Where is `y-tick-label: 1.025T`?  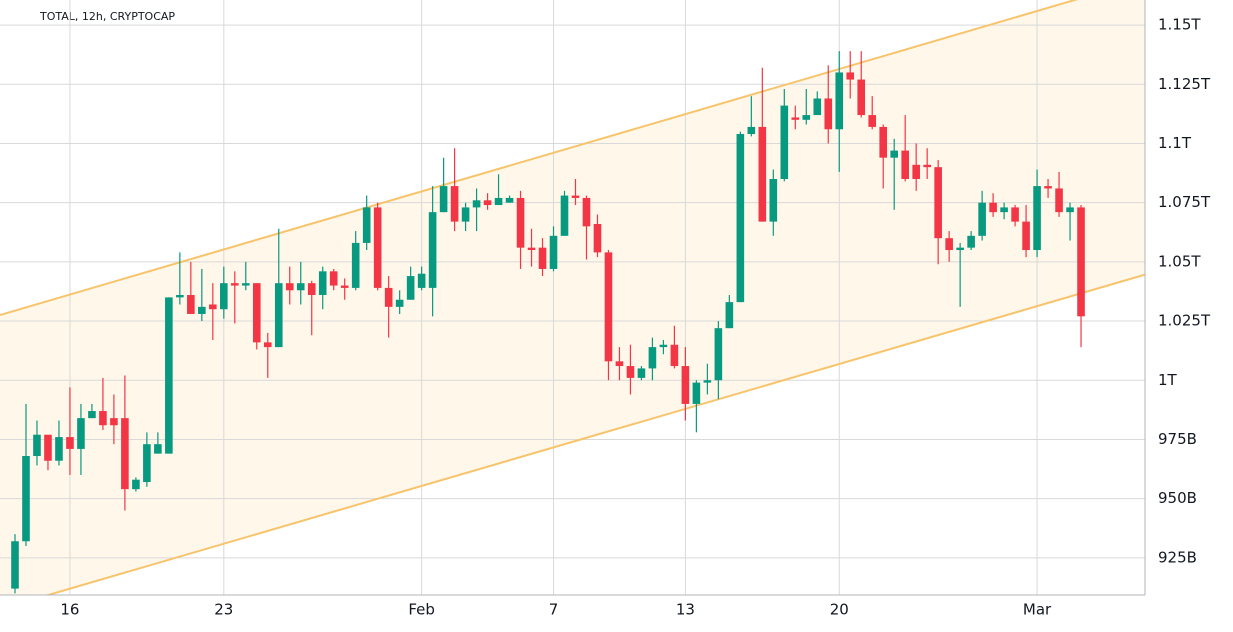
y-tick-label: 1.025T is located at coordinates (1184, 321).